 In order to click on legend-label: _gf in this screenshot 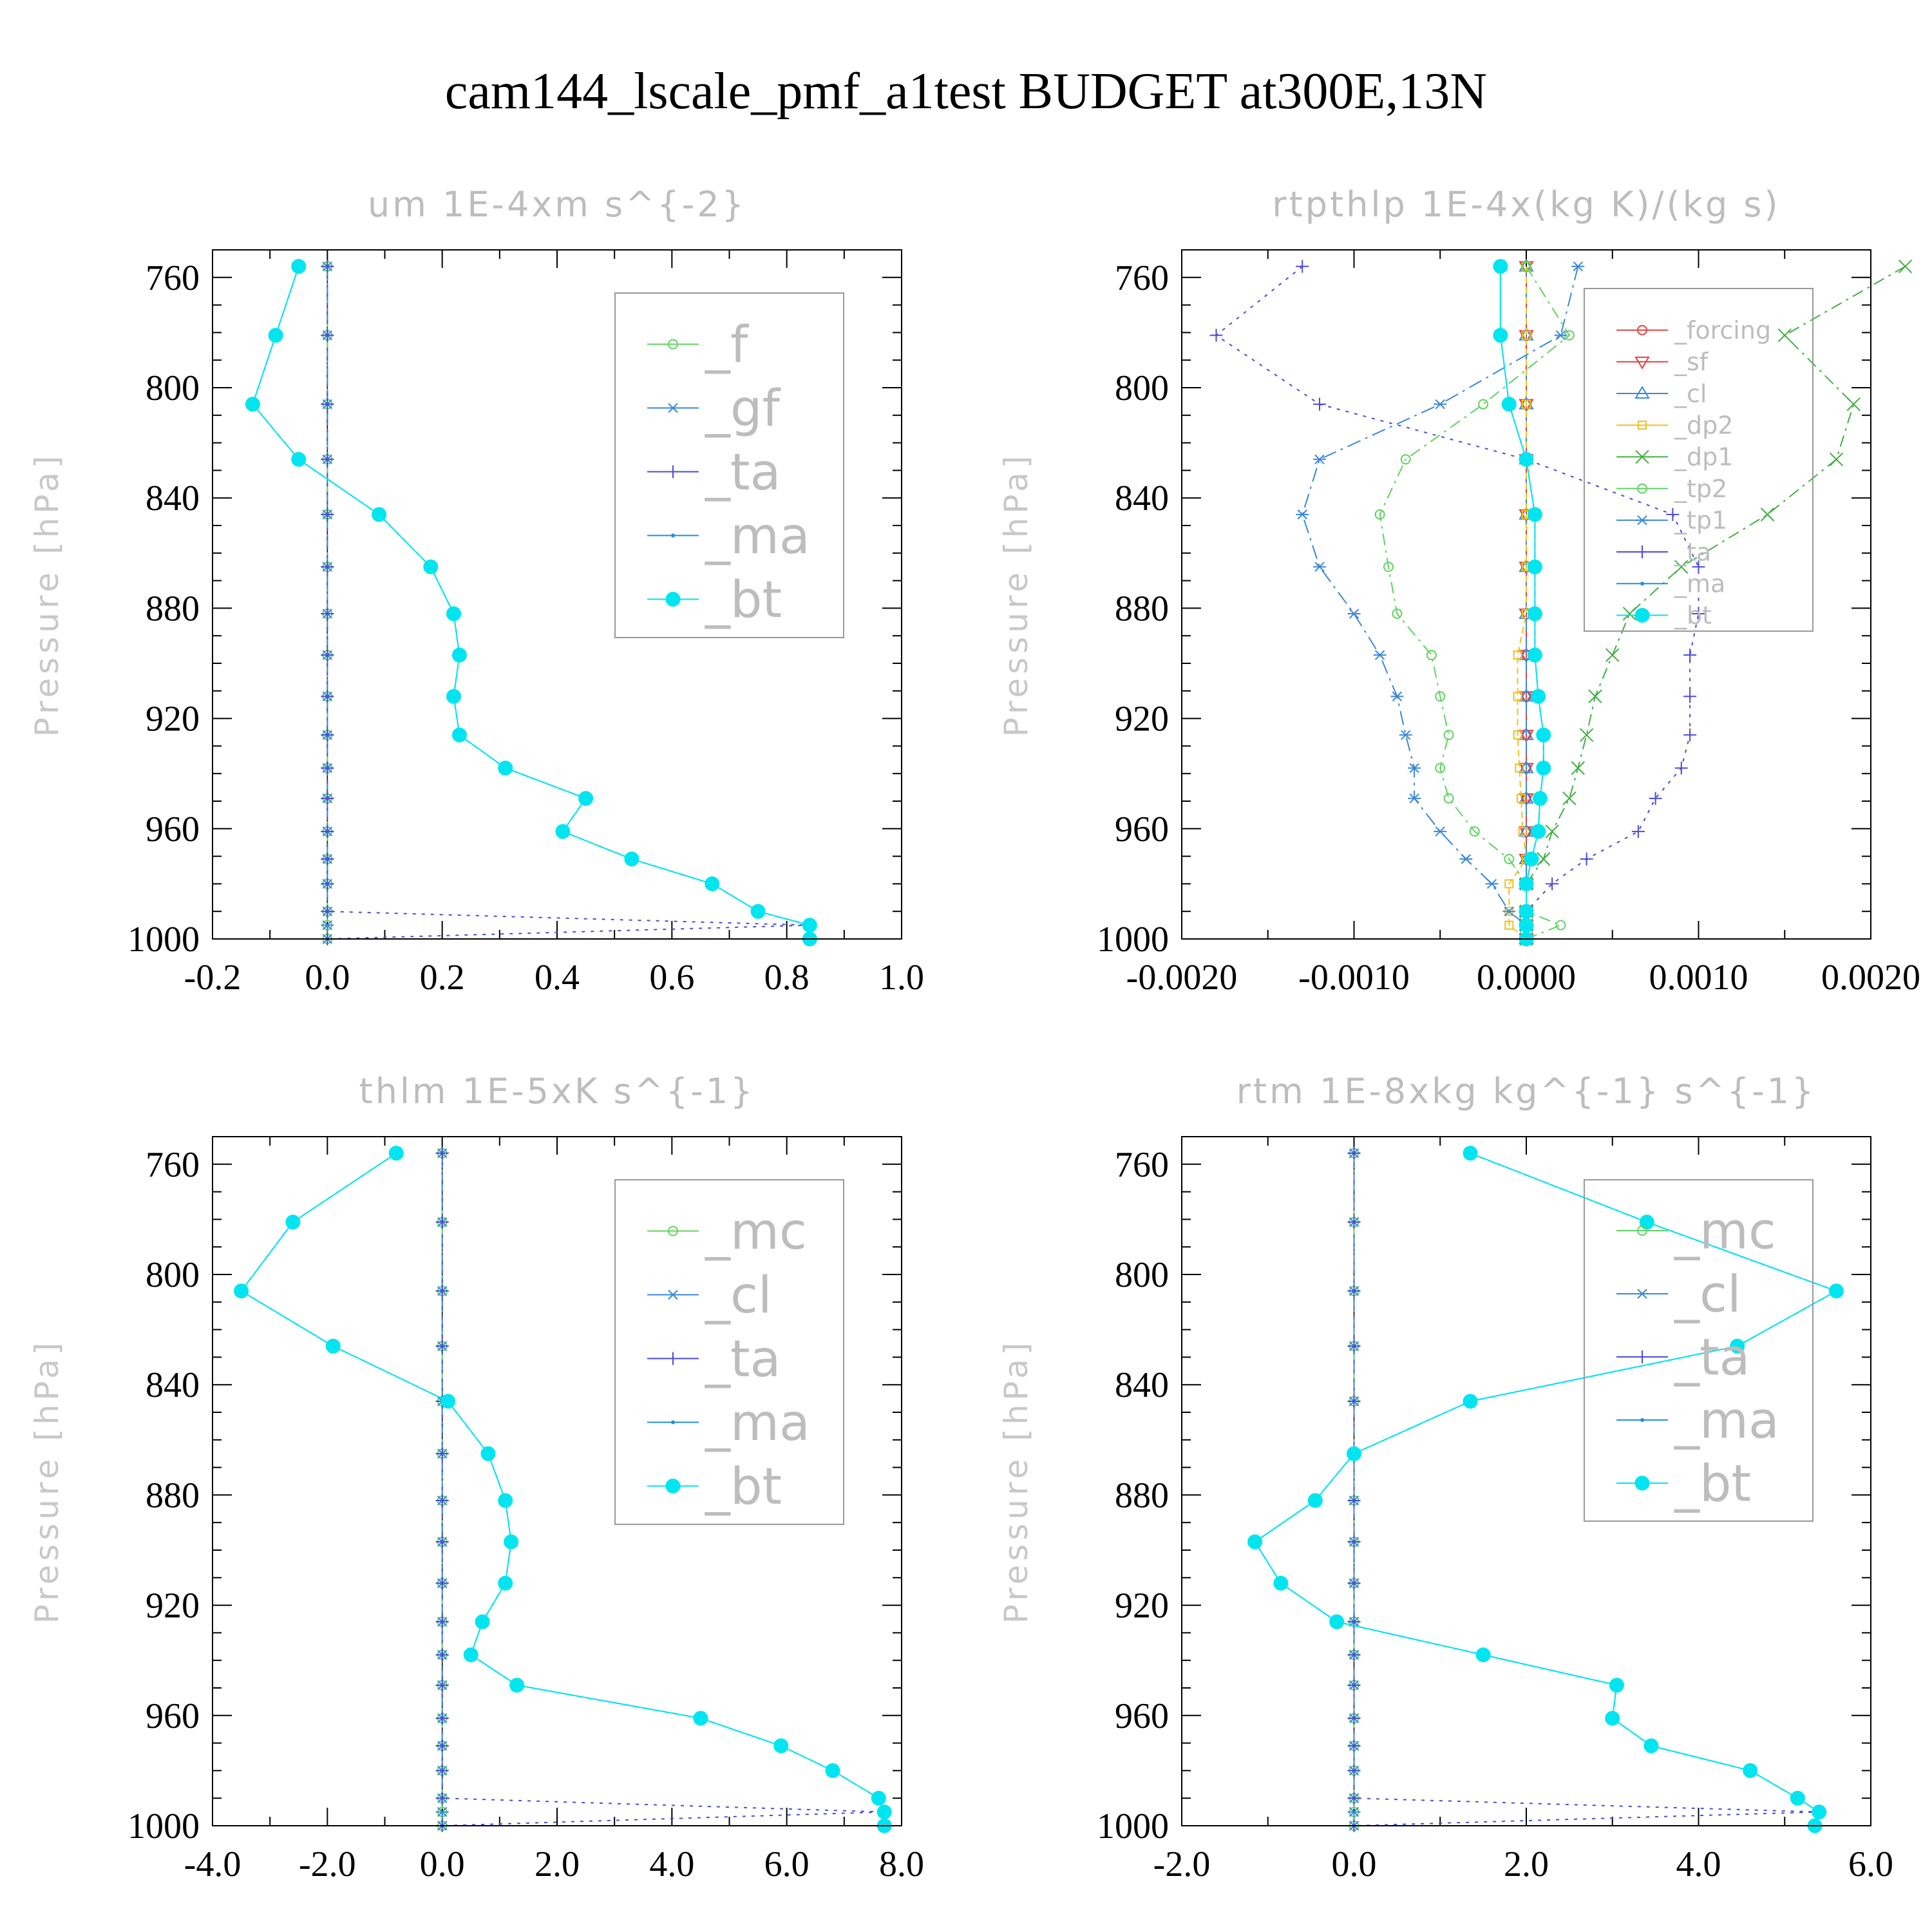, I will do `click(743, 409)`.